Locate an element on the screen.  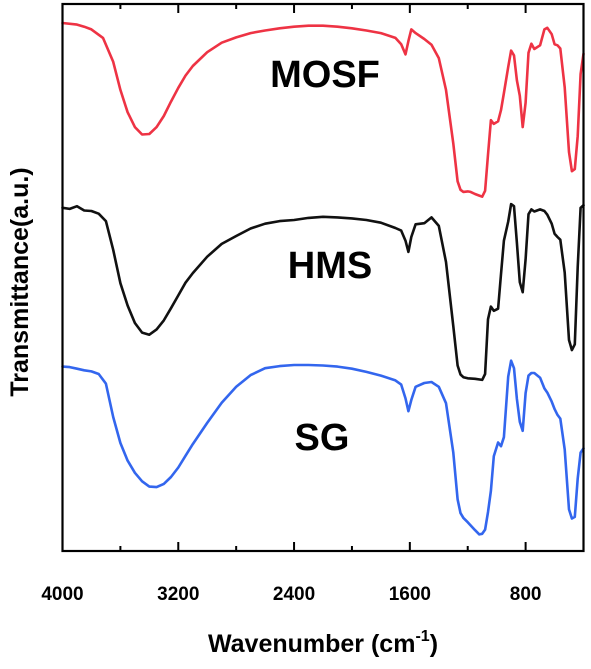
x-tick-label-4000: 4000 is located at coordinates (62, 594).